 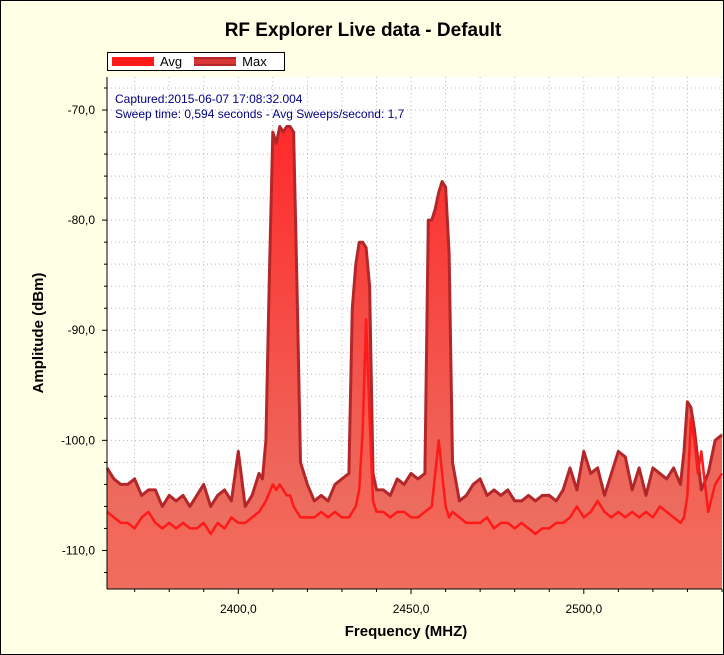 What do you see at coordinates (38, 333) in the screenshot?
I see `y-axis-label: Amplitude (dBm)` at bounding box center [38, 333].